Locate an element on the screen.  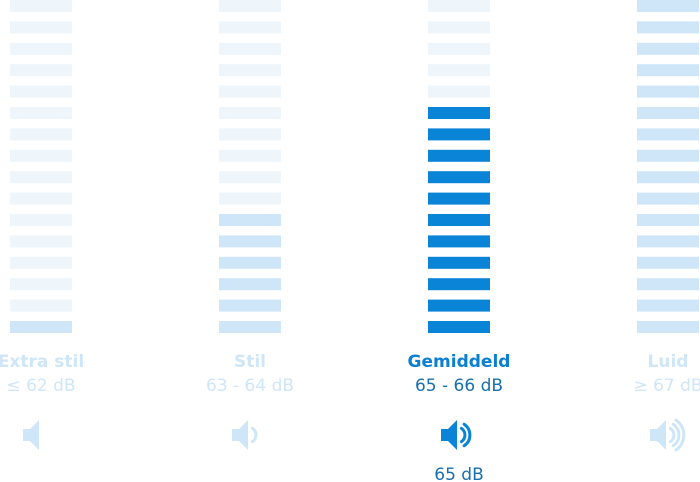
level-label: Stil is located at coordinates (250, 362).